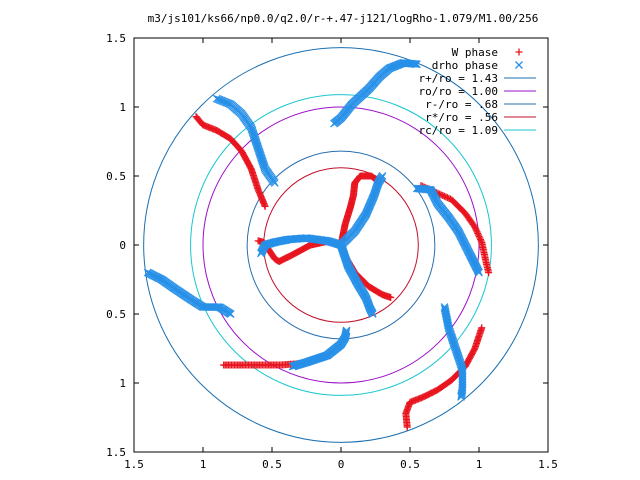  I want to click on legend-label: ro/ro = 1.00, so click(458, 91).